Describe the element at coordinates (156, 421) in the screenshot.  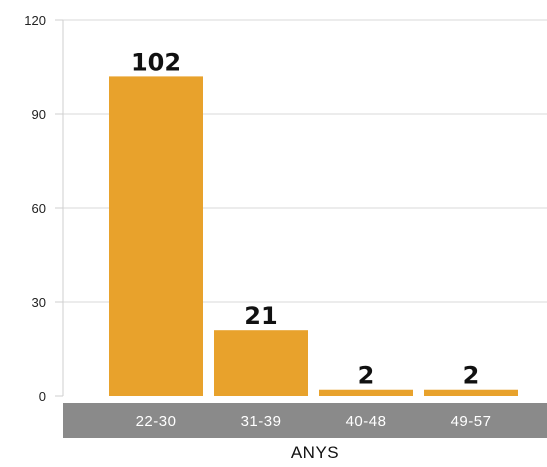
I see `x-tick-label: 22-30` at that location.